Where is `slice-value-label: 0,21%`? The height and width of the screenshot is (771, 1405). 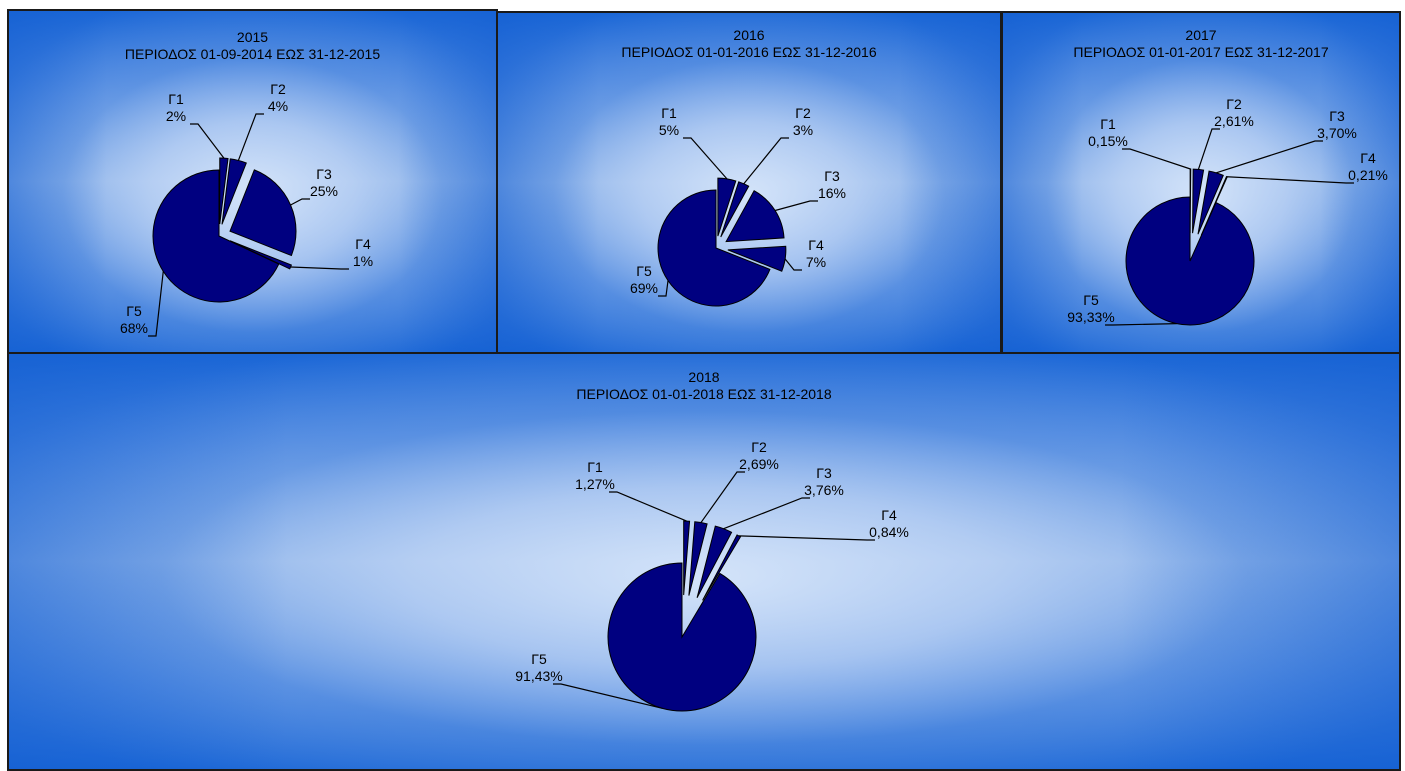 slice-value-label: 0,21% is located at coordinates (1368, 175).